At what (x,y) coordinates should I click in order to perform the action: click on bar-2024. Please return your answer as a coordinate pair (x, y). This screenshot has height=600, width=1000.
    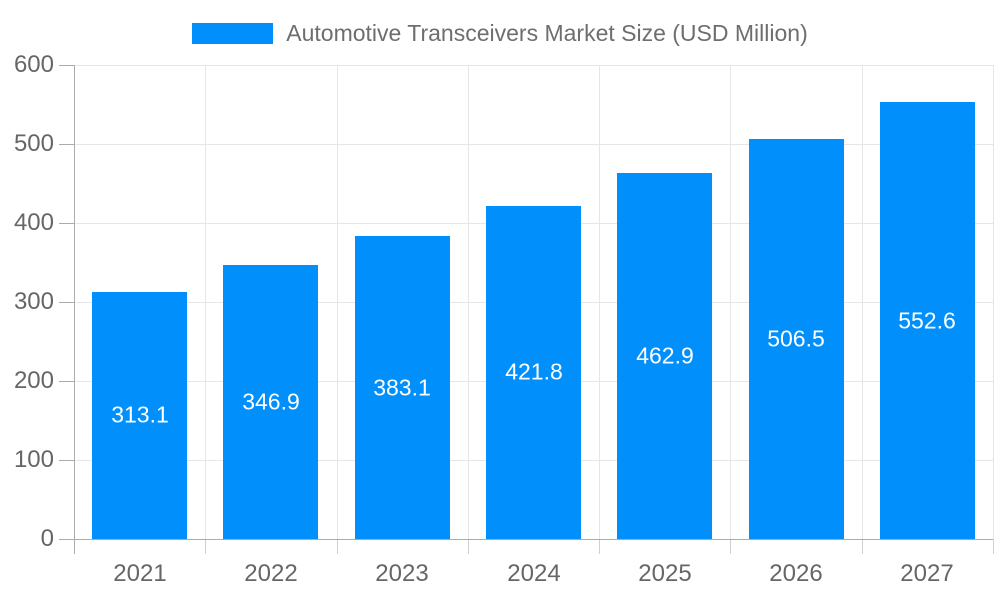
    Looking at the image, I should click on (533, 372).